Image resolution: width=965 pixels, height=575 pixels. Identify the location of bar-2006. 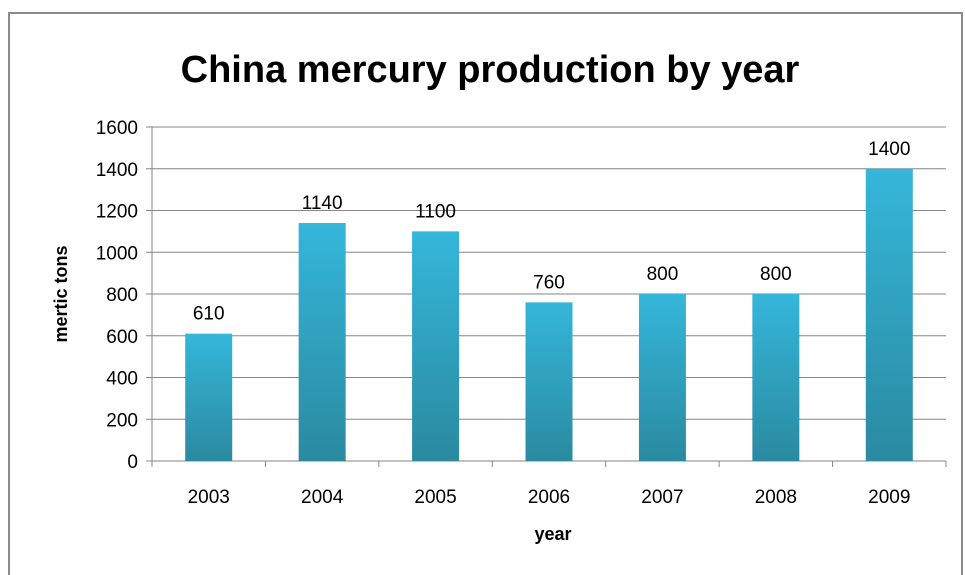
(549, 381).